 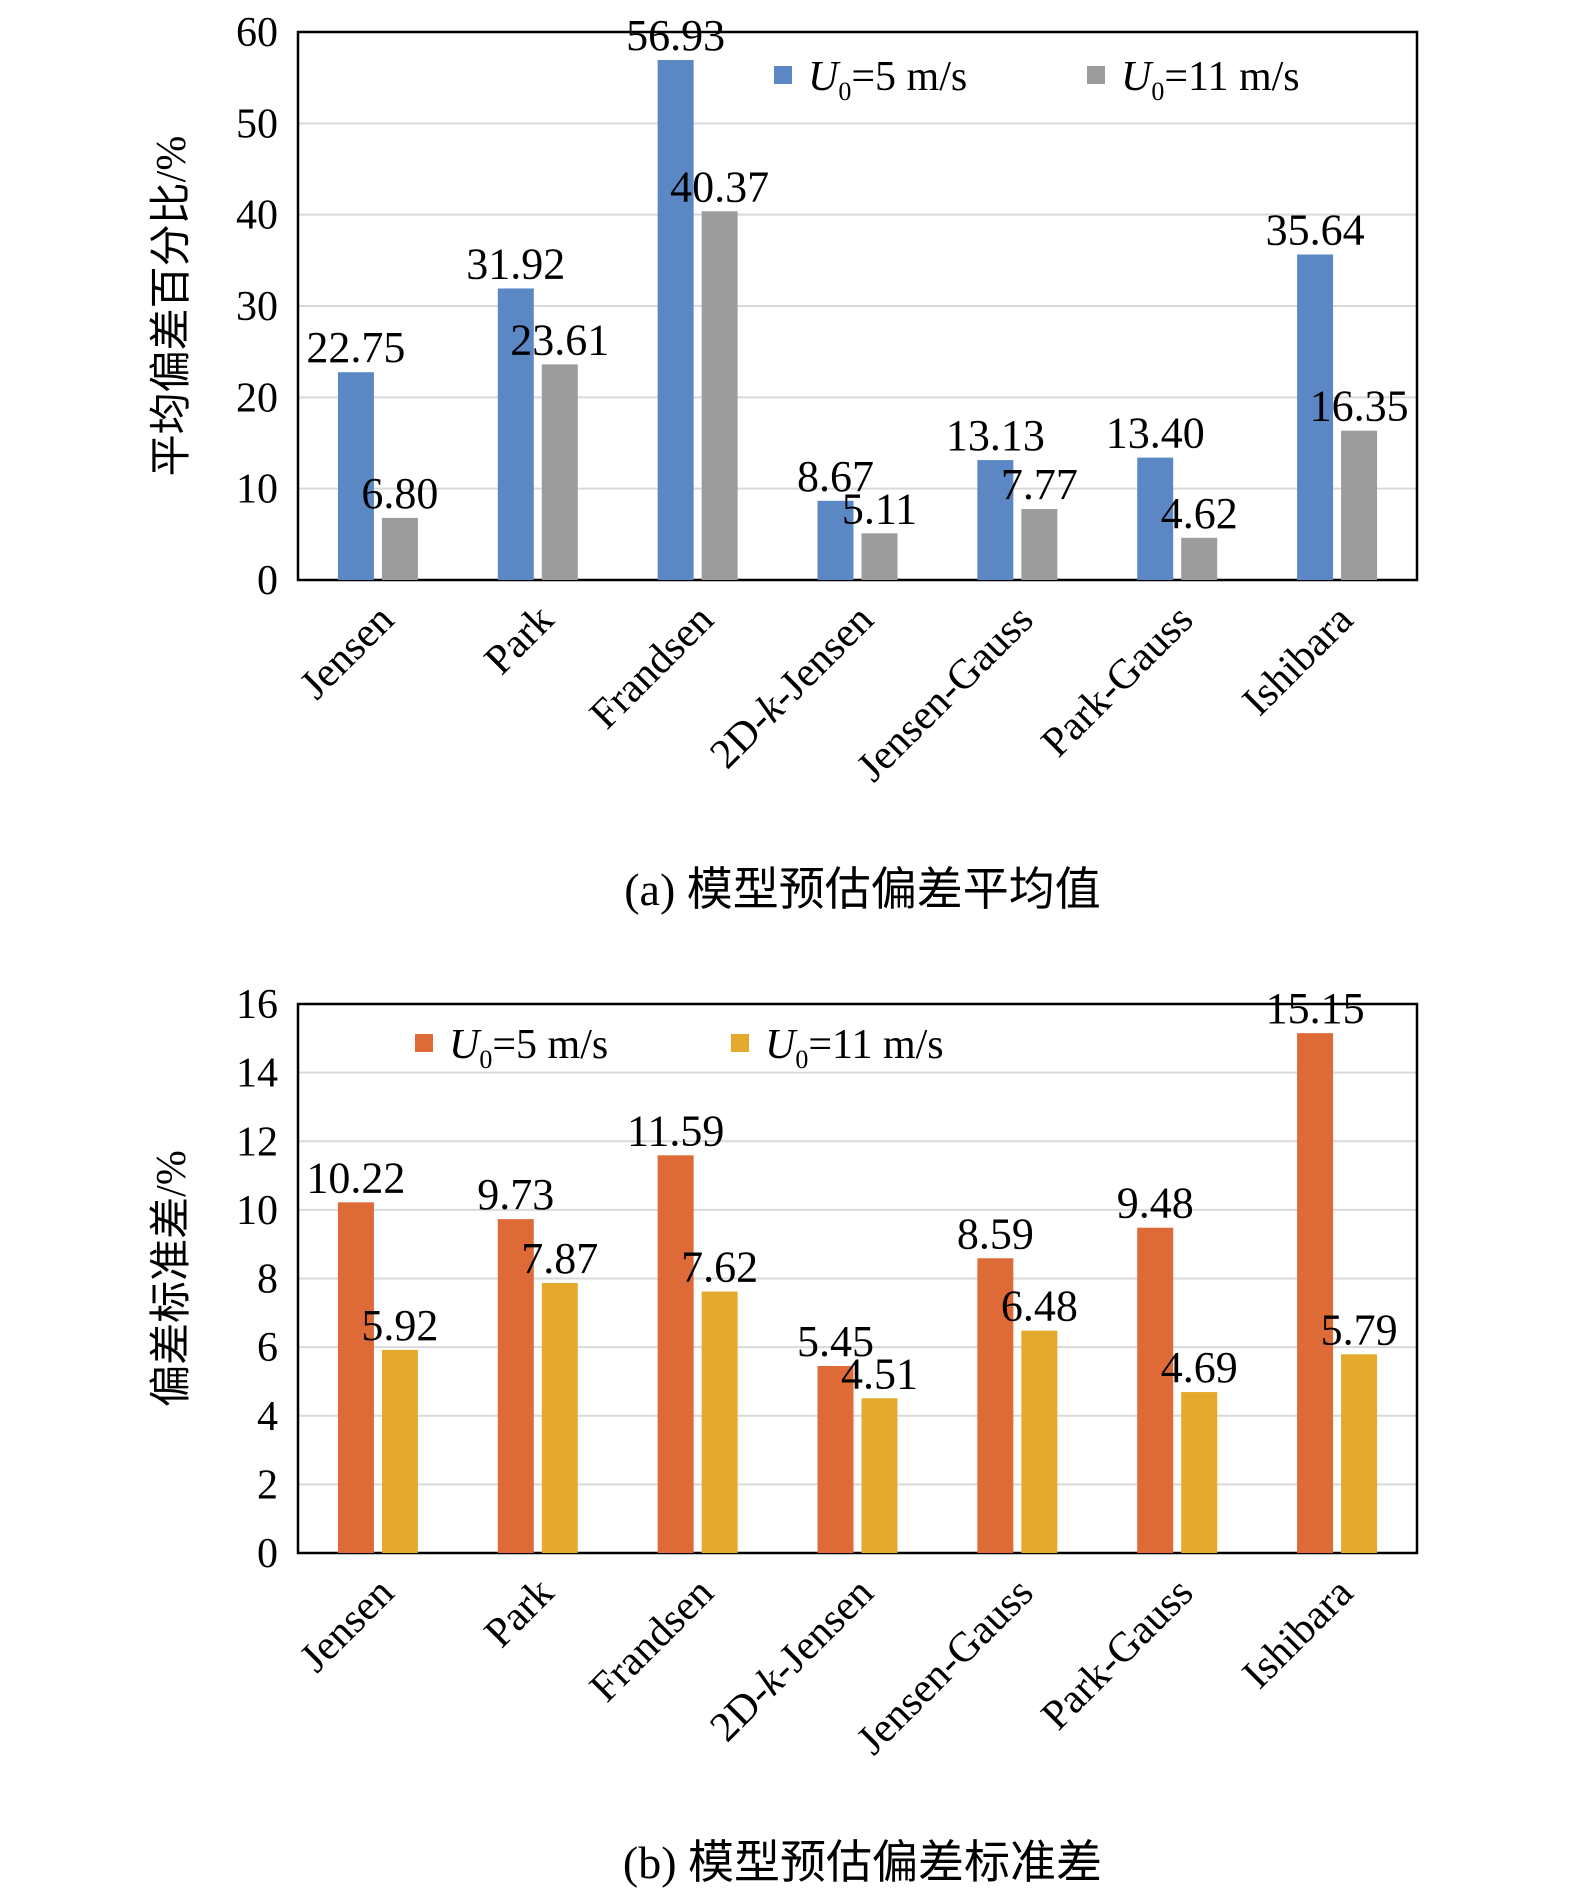 I want to click on data-label: 6.48, so click(x=1039, y=1306).